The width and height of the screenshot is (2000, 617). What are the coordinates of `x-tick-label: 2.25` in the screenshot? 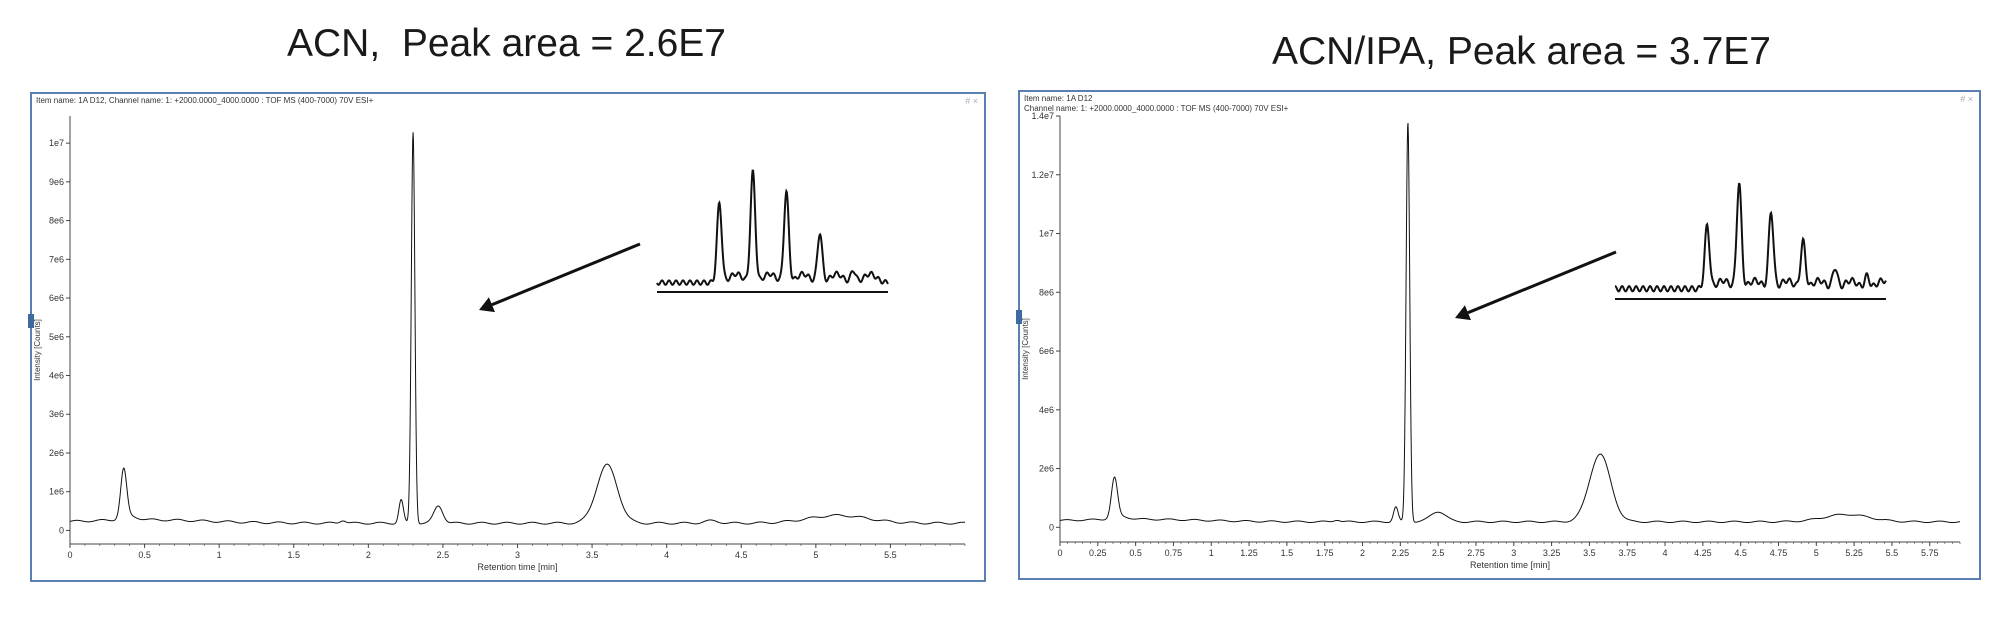 It's located at (1401, 553).